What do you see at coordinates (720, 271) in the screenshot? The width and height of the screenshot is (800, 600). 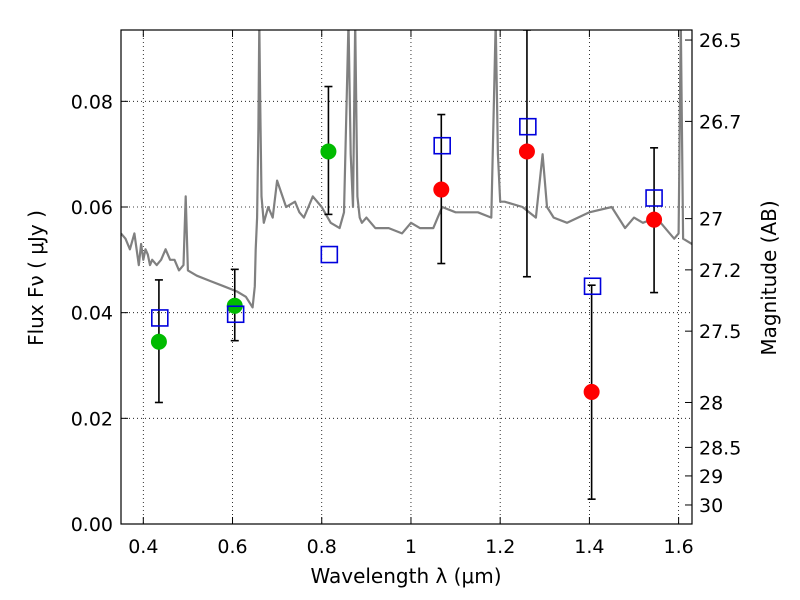 I see `right-tick-label: 27.2` at bounding box center [720, 271].